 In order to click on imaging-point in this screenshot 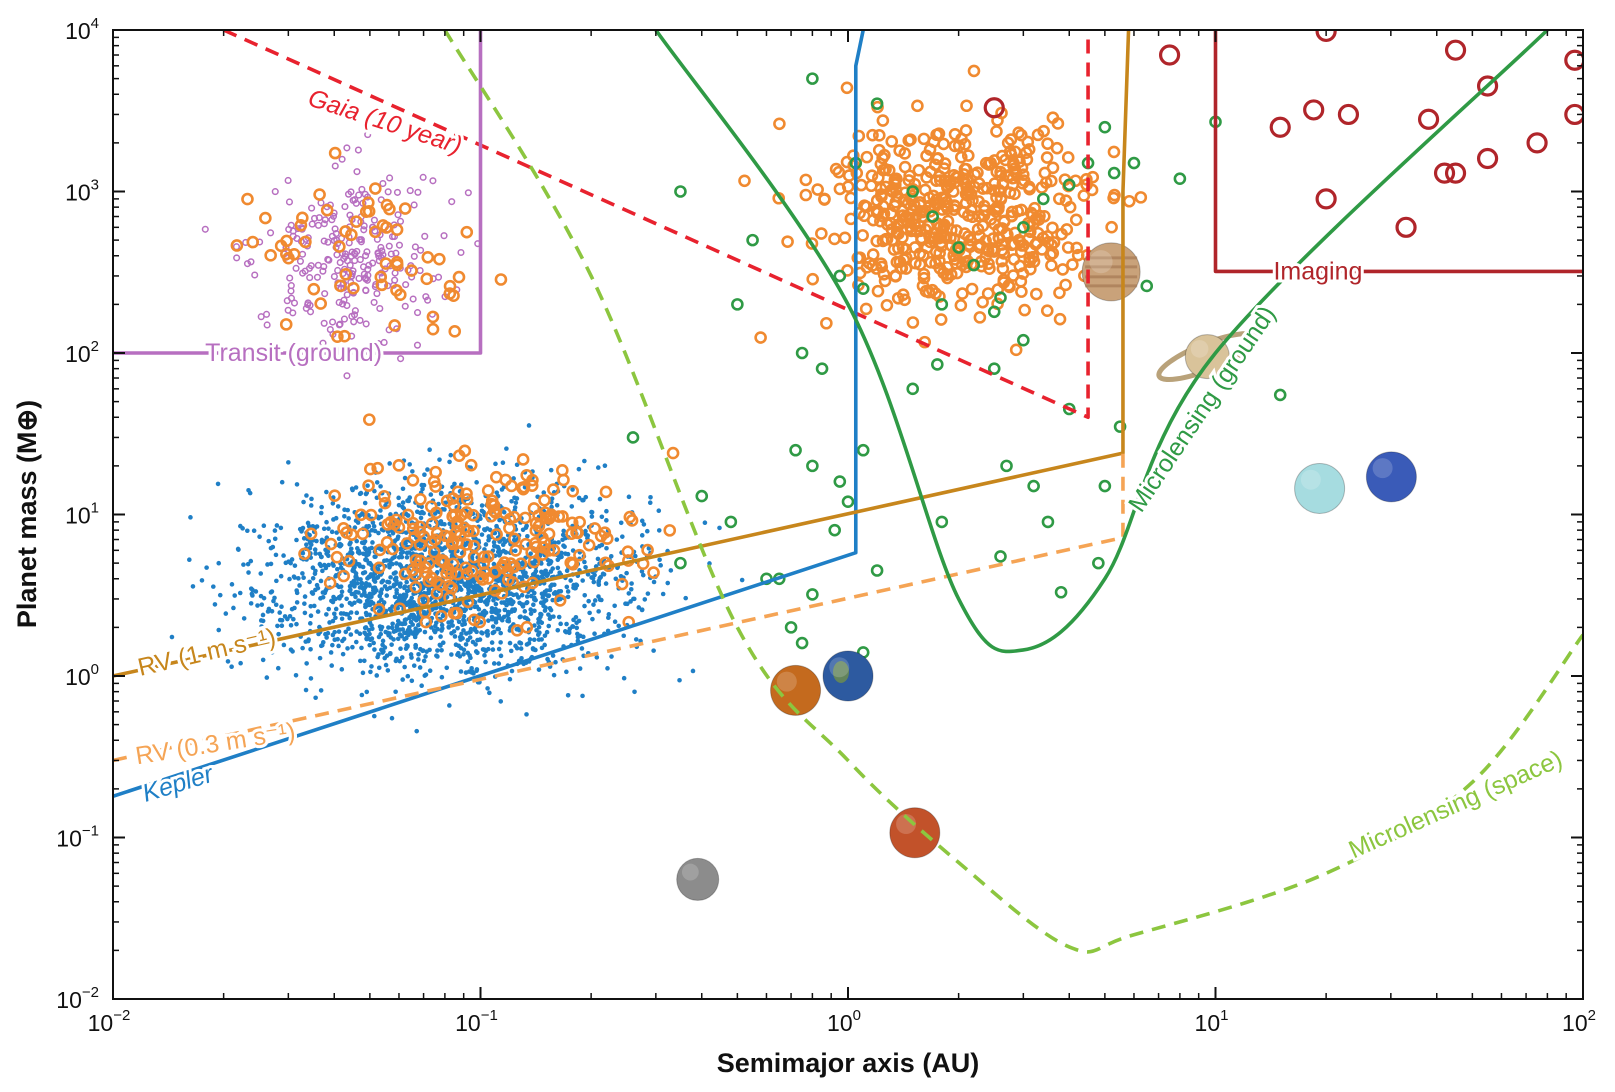, I will do `click(1573, 114)`.